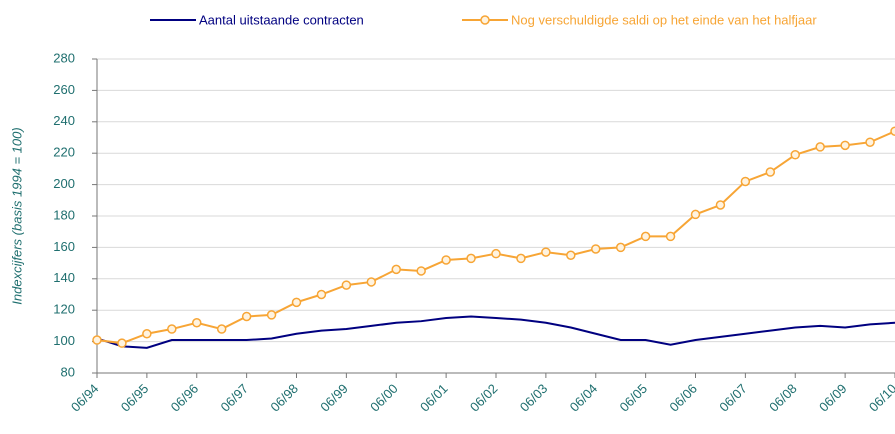 This screenshot has height=434, width=895. I want to click on y-axis-label: Indexcijfers (basis 1994 = 100), so click(16, 215).